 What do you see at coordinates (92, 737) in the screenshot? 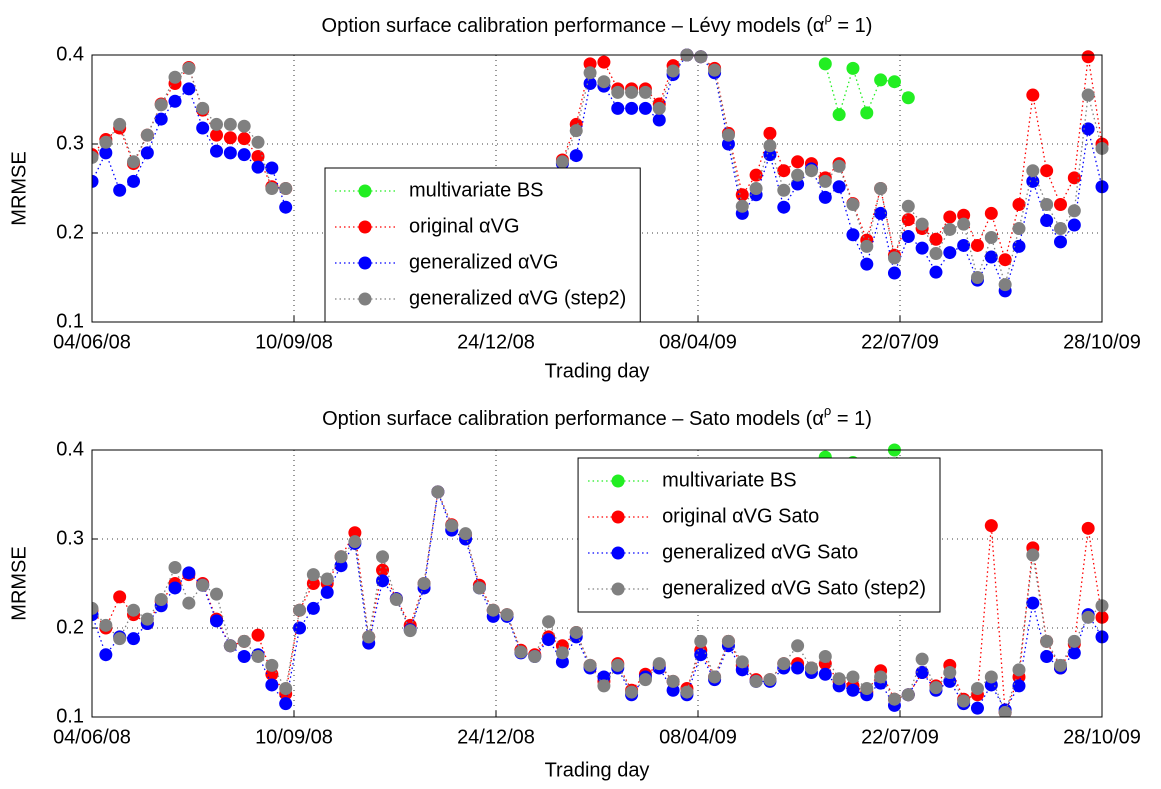
I see `x-tick-label: 04/06/08` at bounding box center [92, 737].